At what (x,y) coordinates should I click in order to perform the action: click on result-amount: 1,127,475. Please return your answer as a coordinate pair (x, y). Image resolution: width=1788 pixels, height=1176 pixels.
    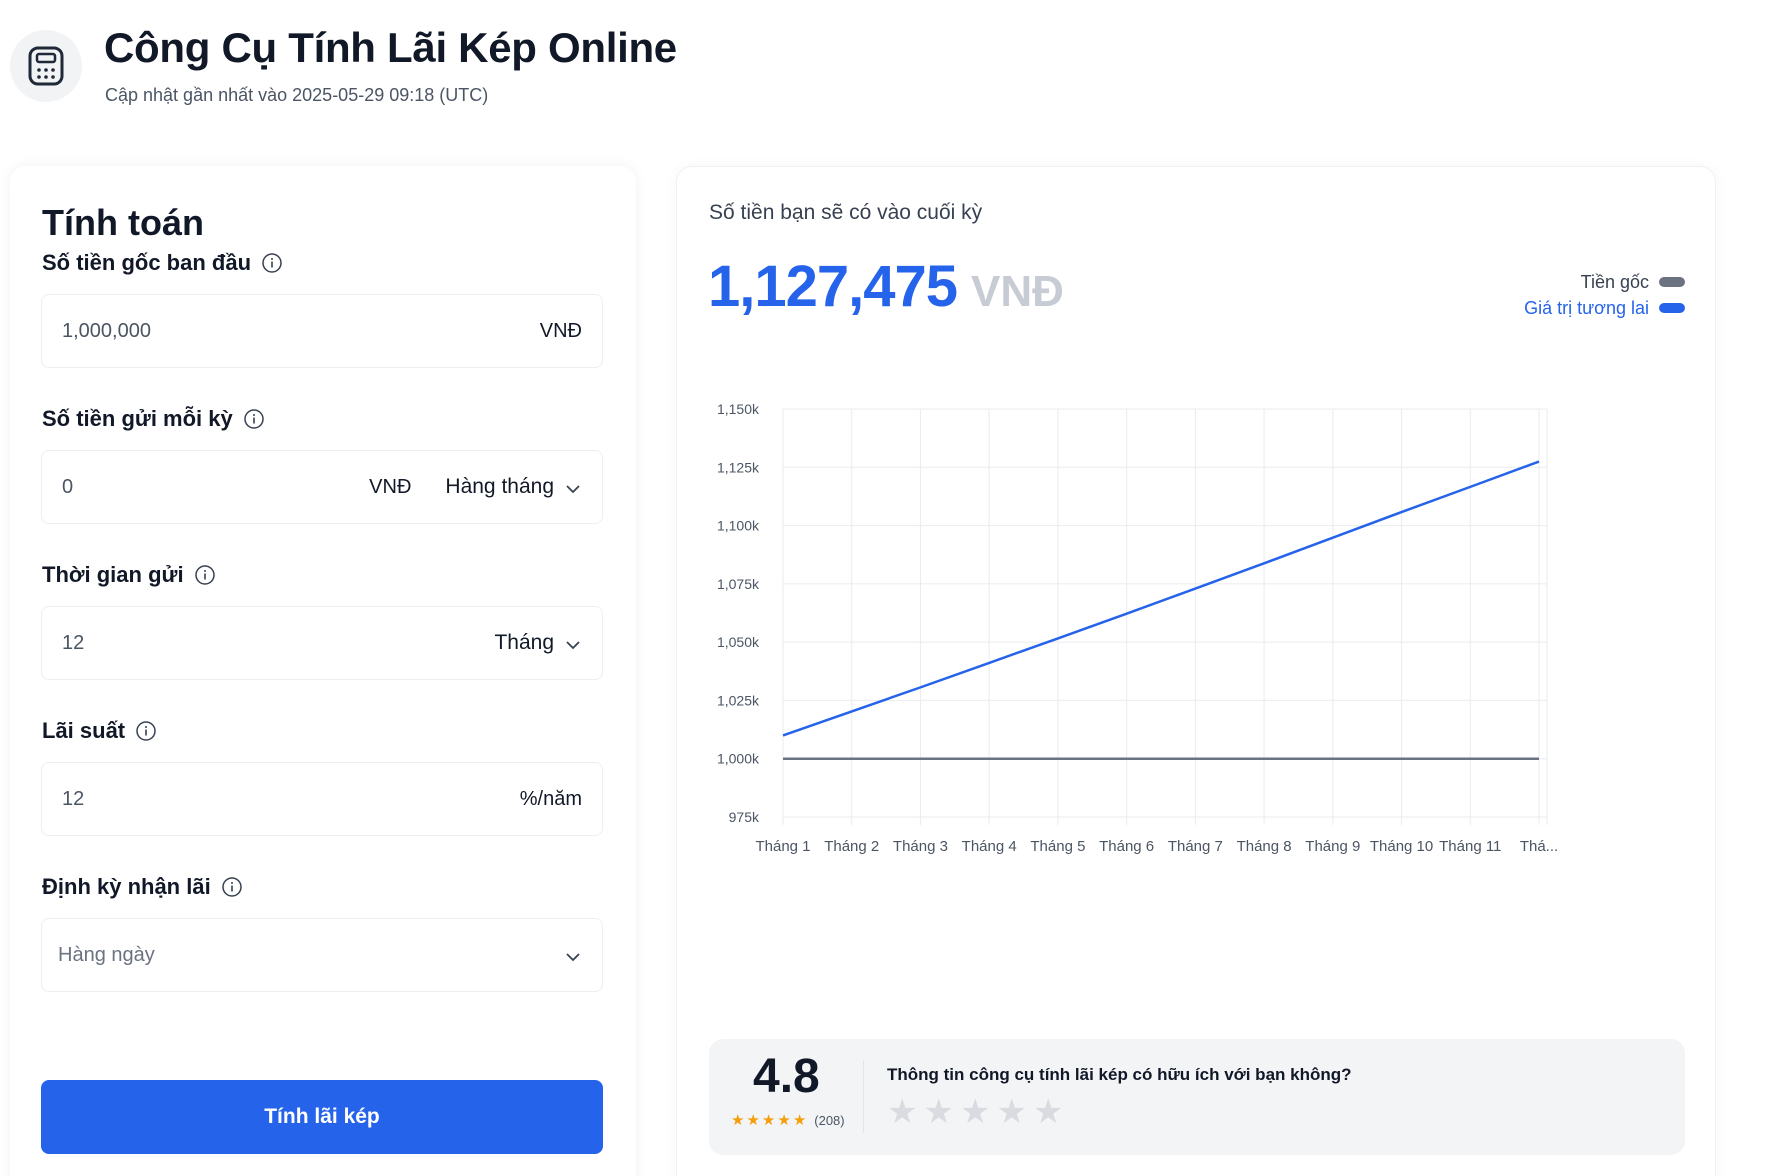
    Looking at the image, I should click on (833, 286).